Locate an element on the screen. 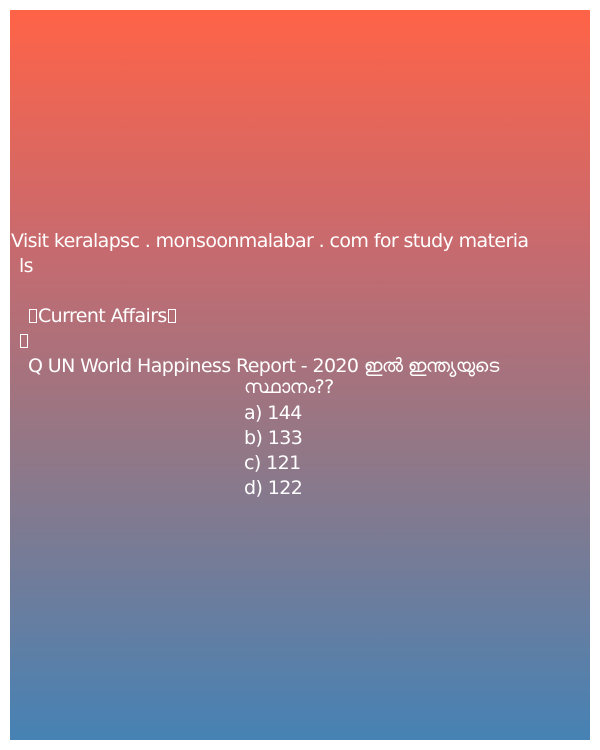 This screenshot has width=600, height=750. current-affairs-heading: Current Affairs is located at coordinates (102, 316).